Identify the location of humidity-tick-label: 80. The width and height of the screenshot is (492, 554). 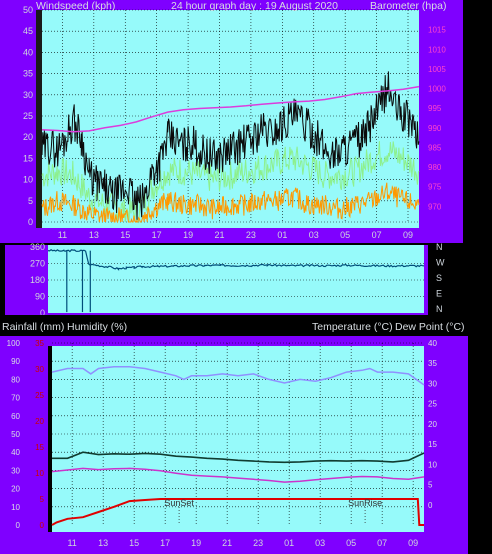
(15, 379).